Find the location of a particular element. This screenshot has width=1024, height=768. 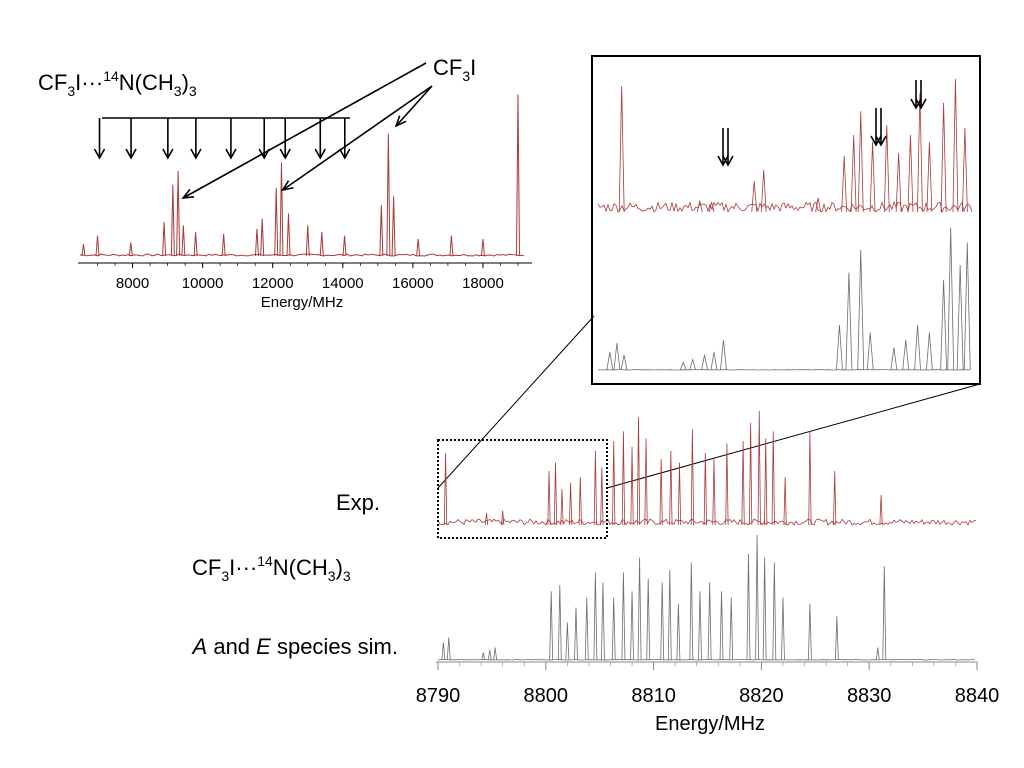

overview-x-tick-label: 16000 is located at coordinates (413, 283).